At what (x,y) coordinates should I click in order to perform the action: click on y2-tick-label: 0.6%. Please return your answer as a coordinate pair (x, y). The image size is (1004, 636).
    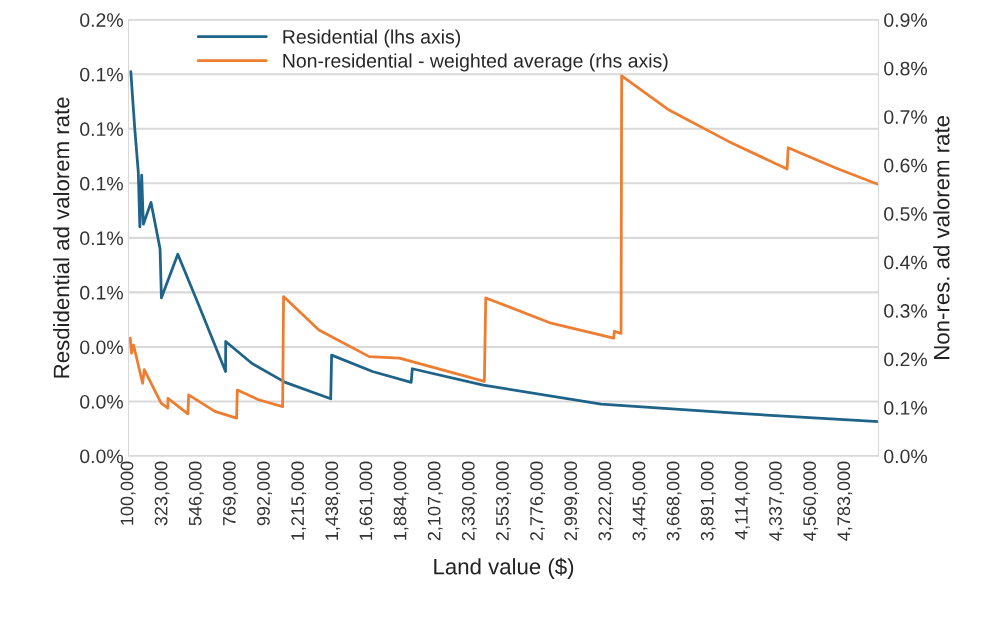
    Looking at the image, I should click on (905, 165).